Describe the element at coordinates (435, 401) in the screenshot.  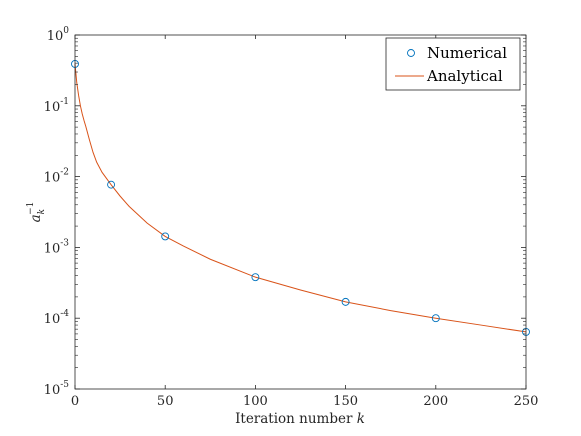
I see `x-tick-label: 200` at that location.